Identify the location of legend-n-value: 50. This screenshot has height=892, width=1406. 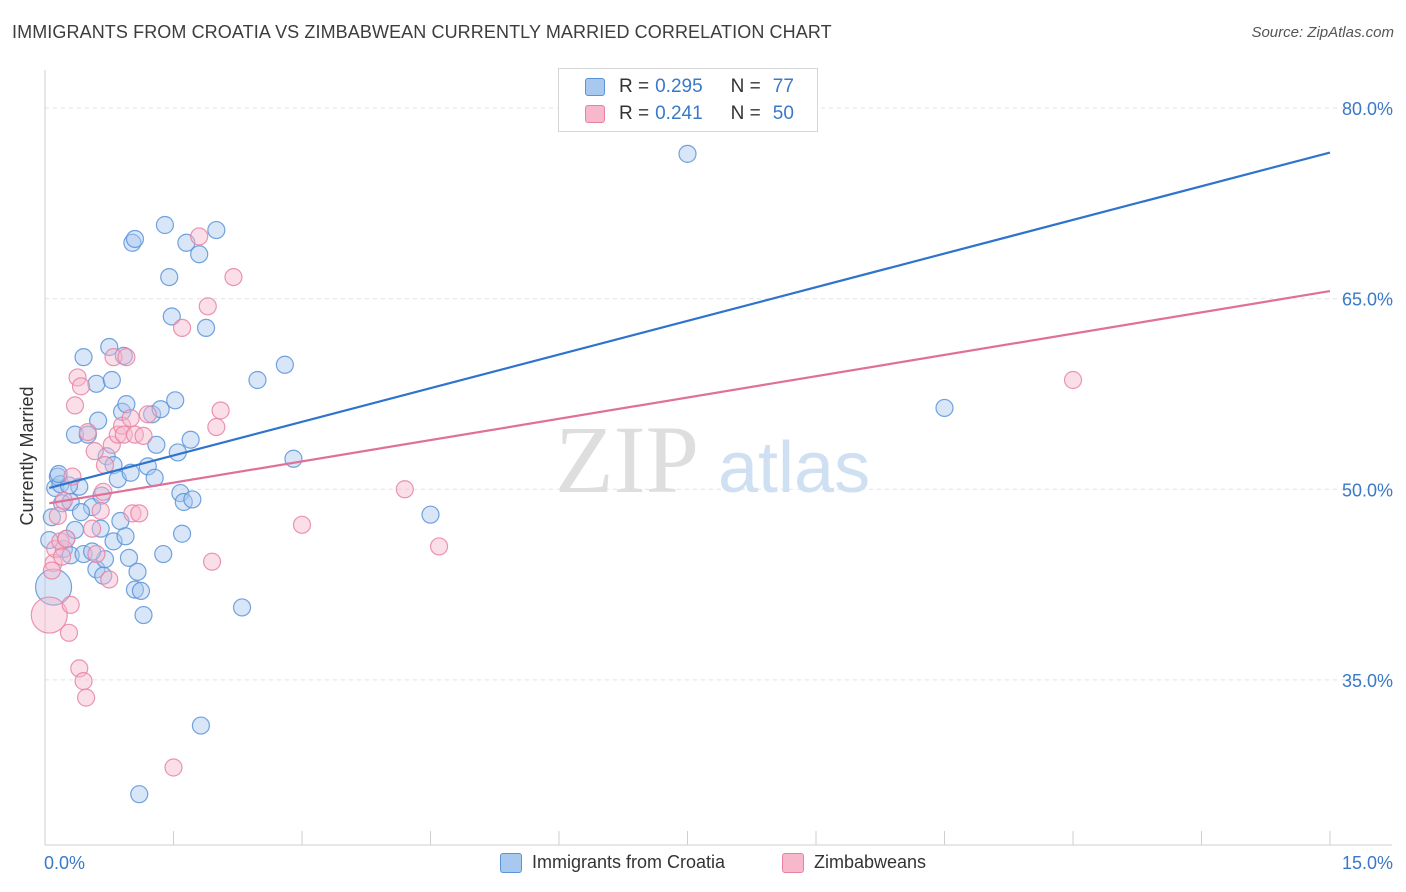
(783, 113).